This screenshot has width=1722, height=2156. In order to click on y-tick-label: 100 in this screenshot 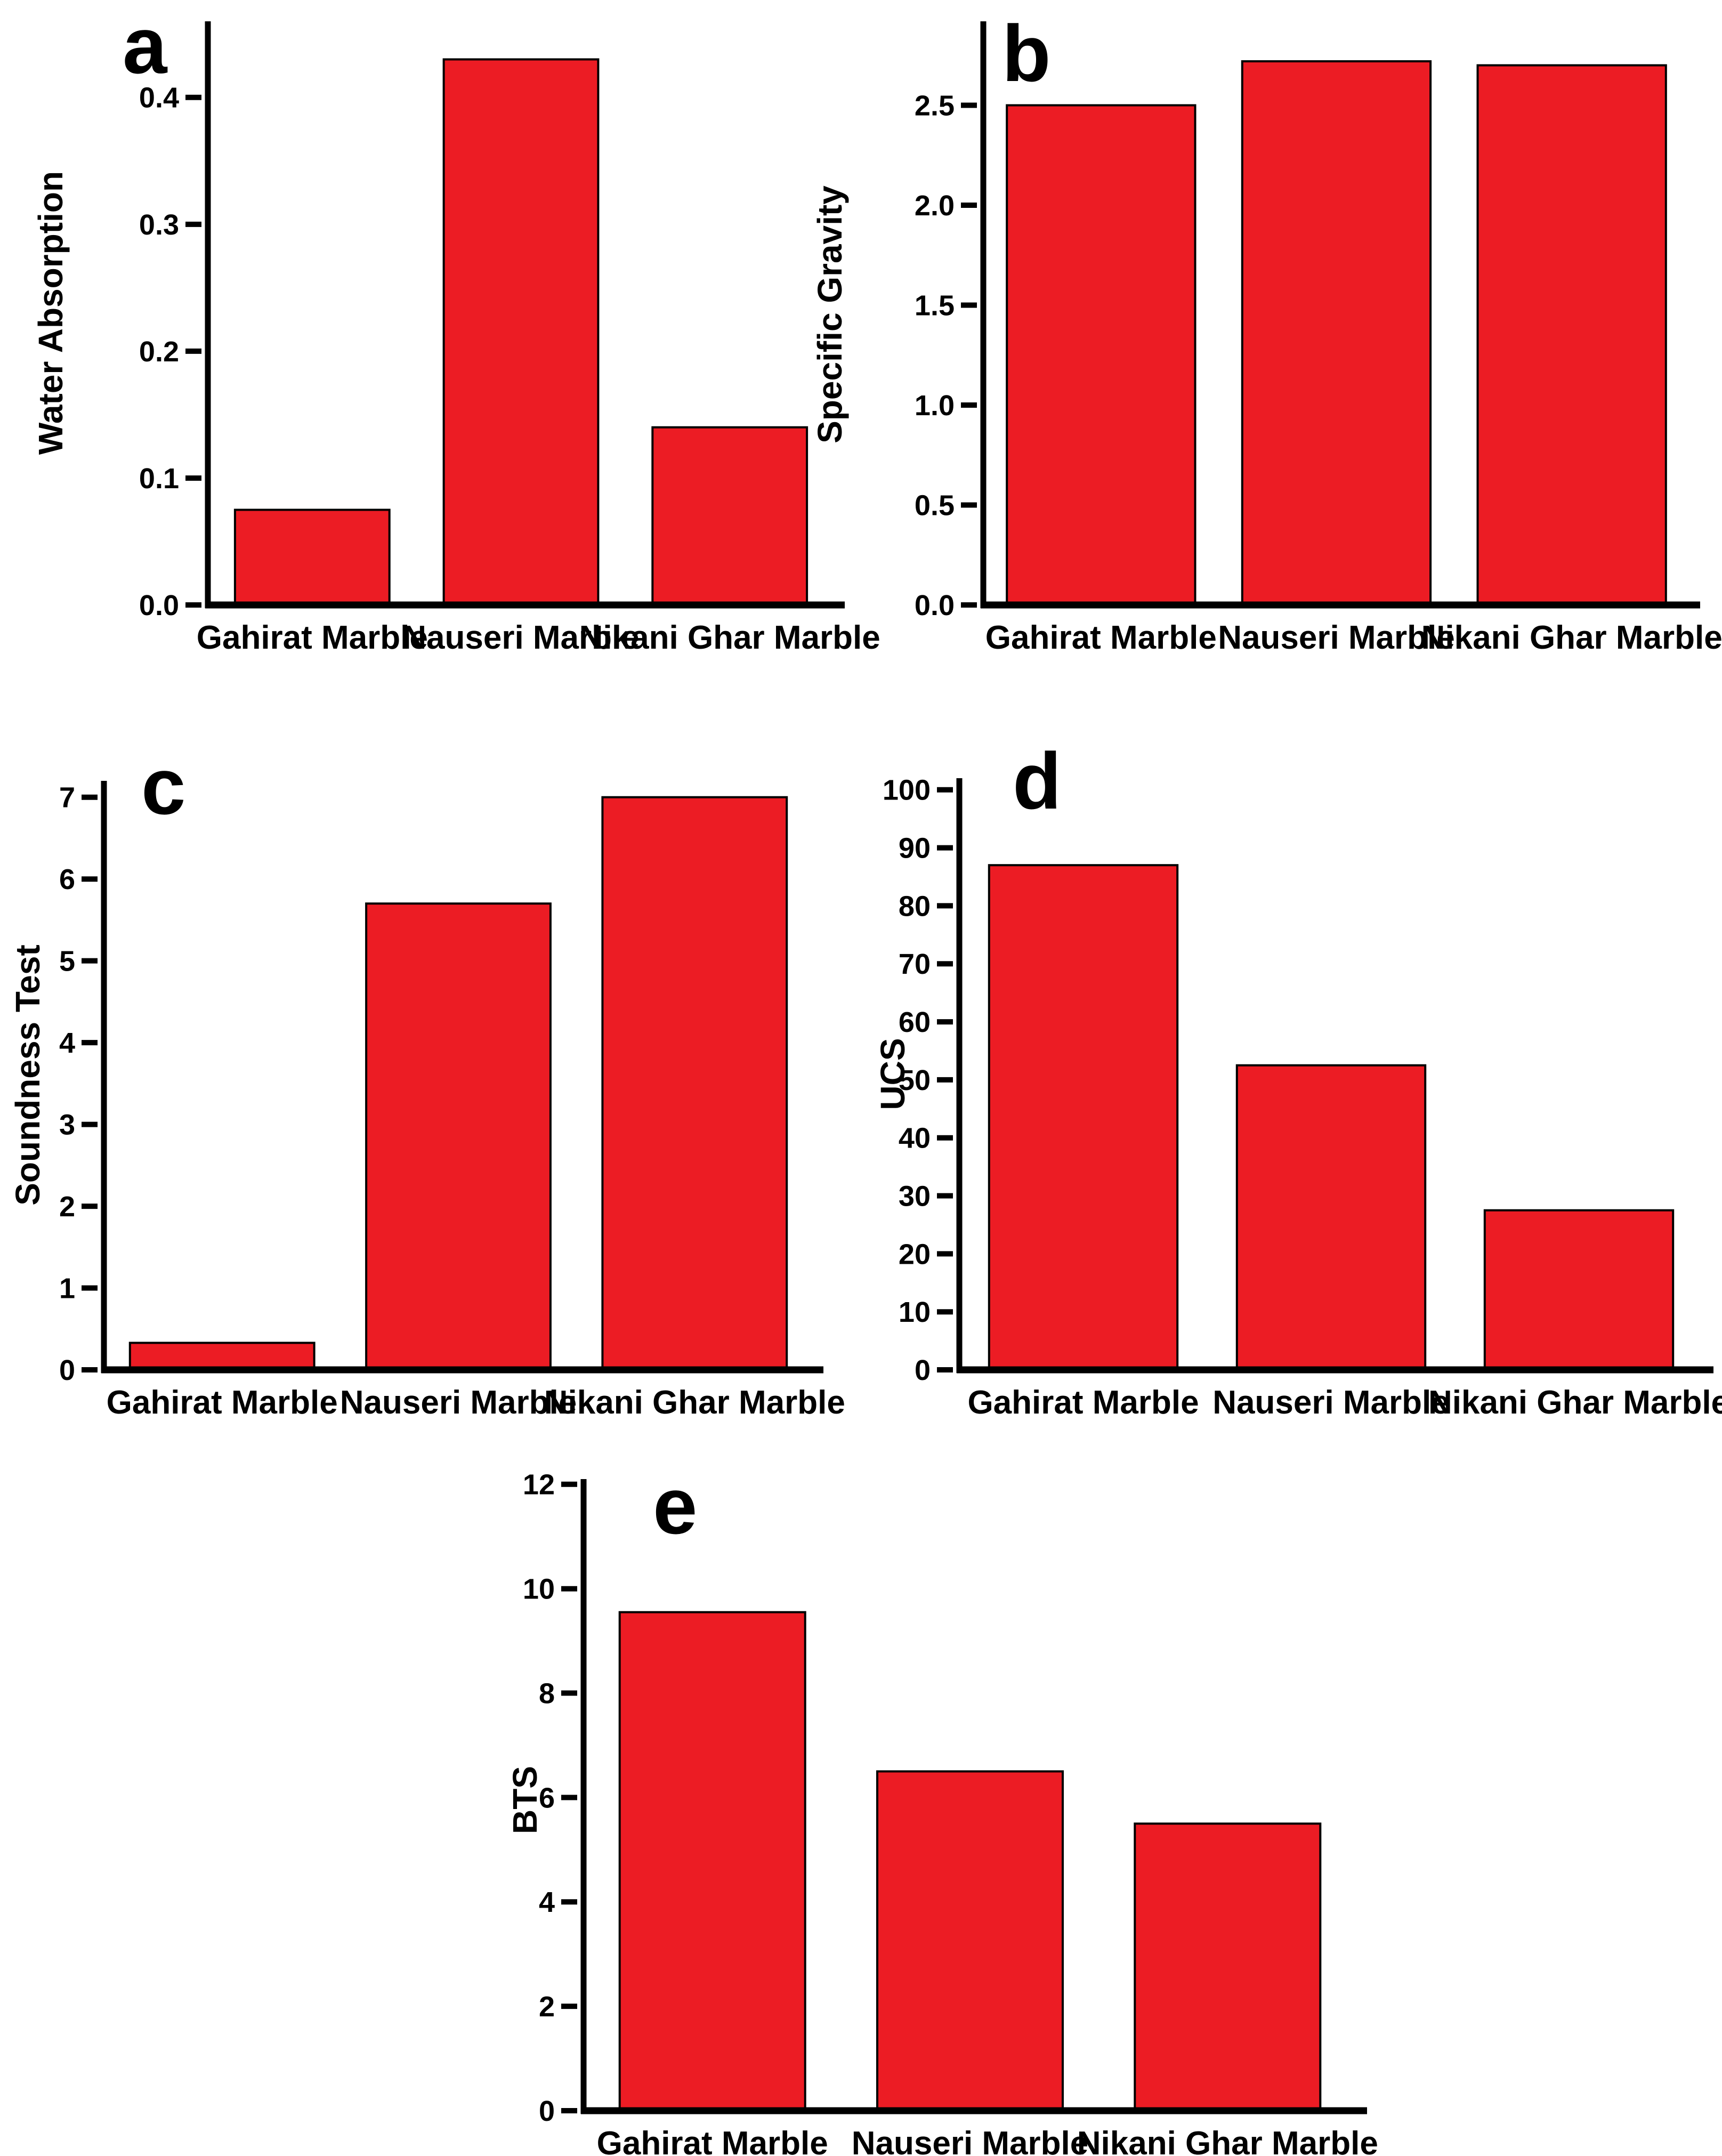, I will do `click(907, 790)`.